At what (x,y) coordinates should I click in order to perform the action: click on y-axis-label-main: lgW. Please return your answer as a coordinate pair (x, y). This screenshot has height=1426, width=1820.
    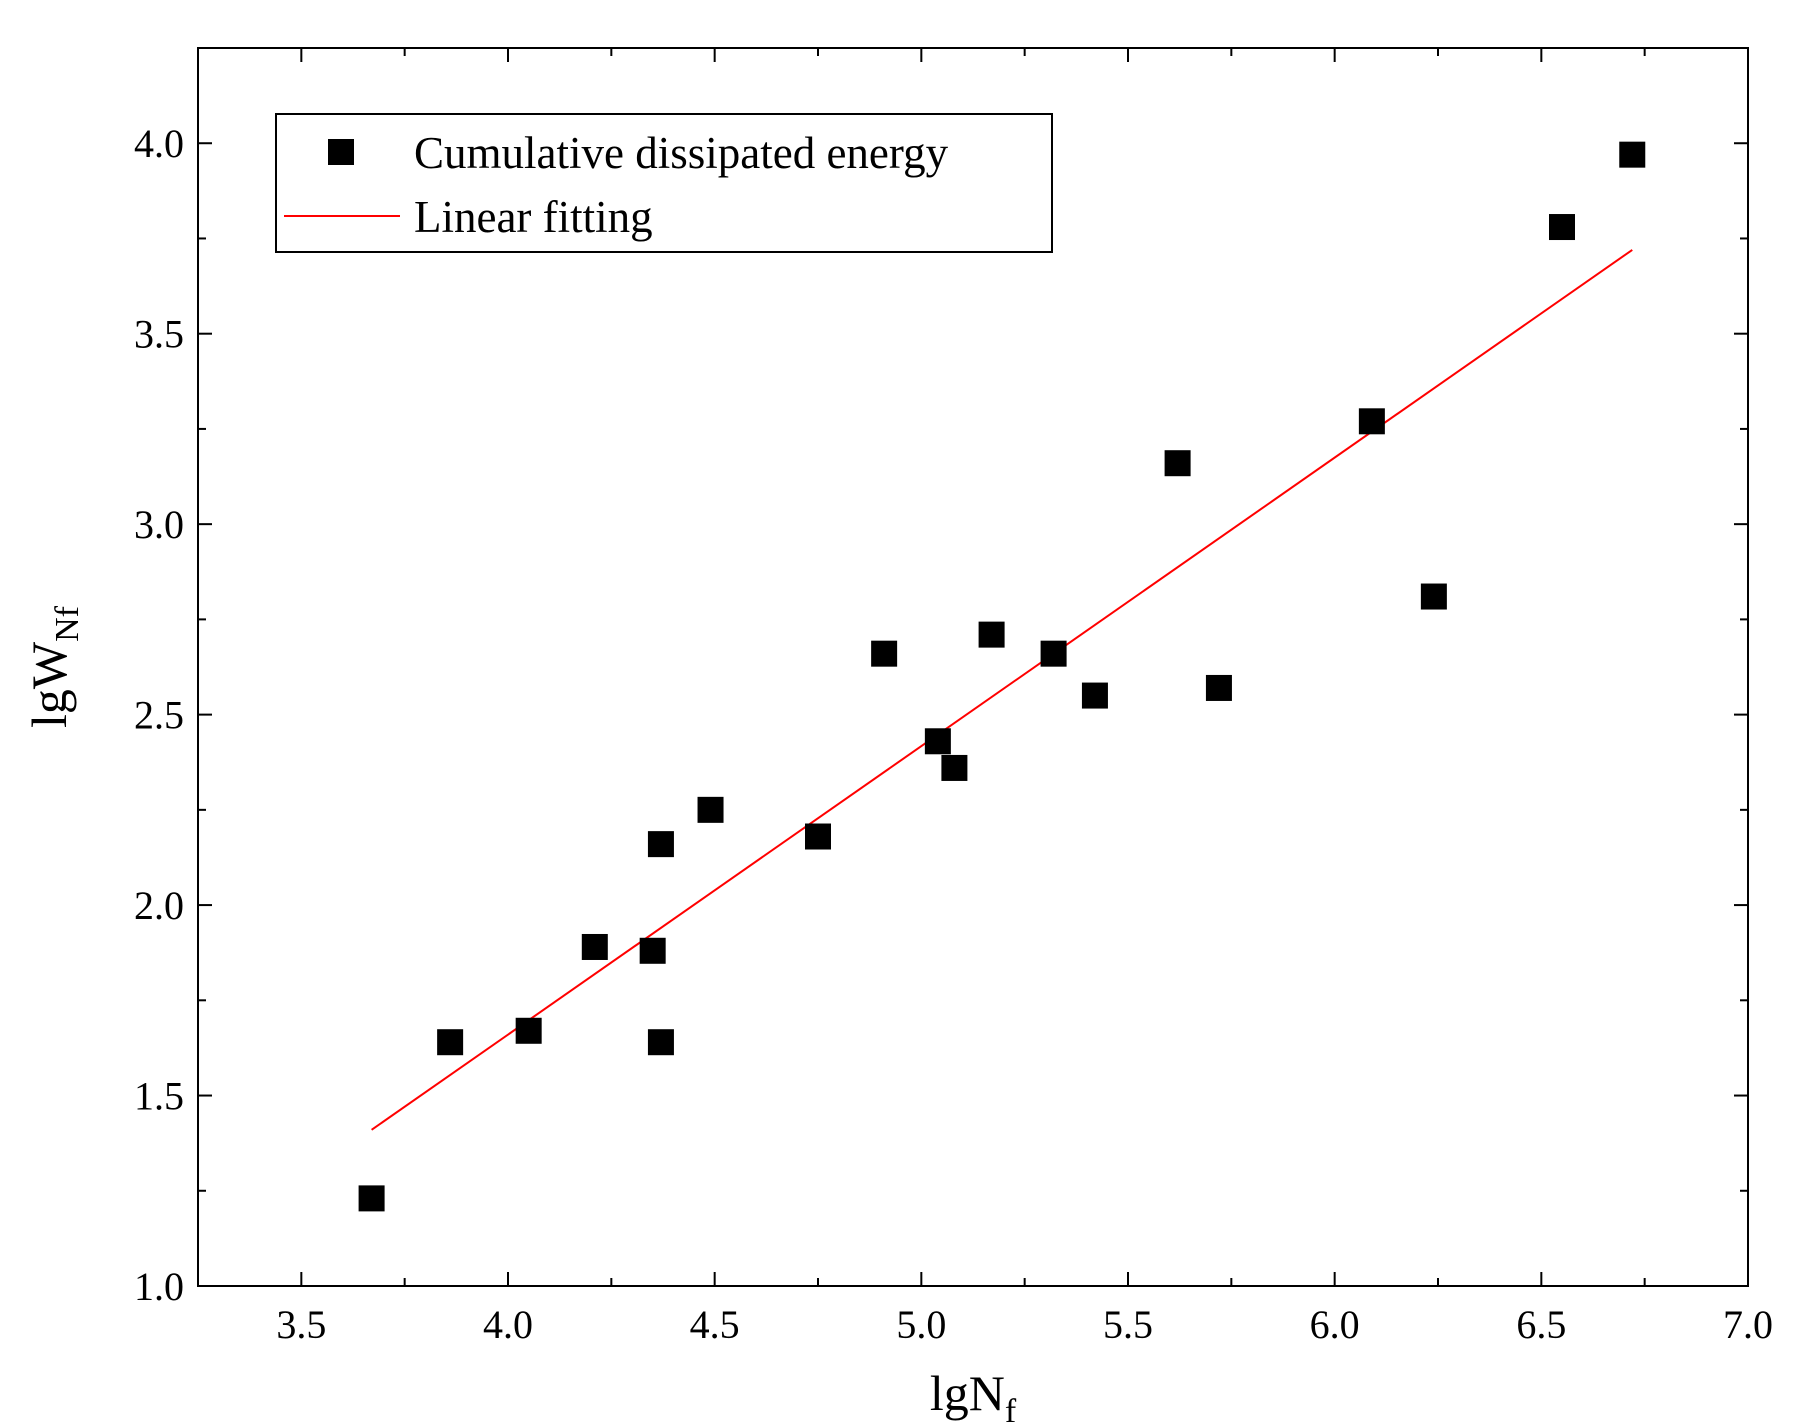
    Looking at the image, I should click on (49, 684).